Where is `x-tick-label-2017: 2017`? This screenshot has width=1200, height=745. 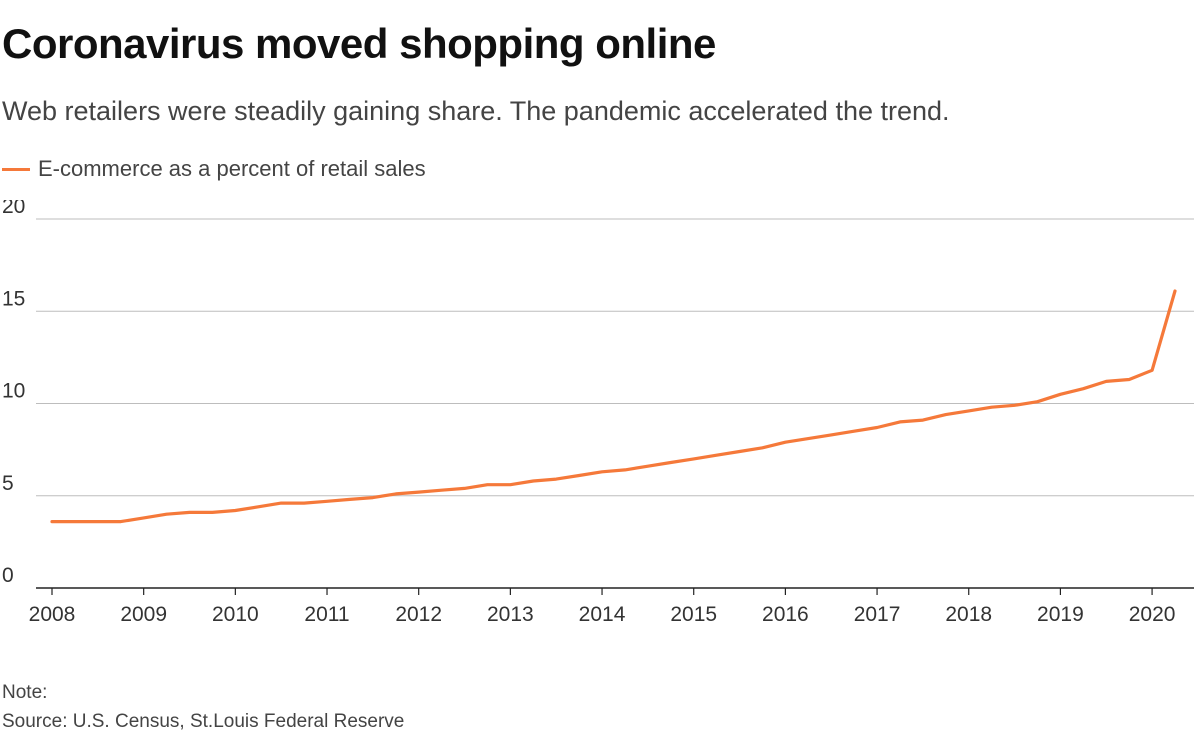
x-tick-label-2017: 2017 is located at coordinates (877, 614).